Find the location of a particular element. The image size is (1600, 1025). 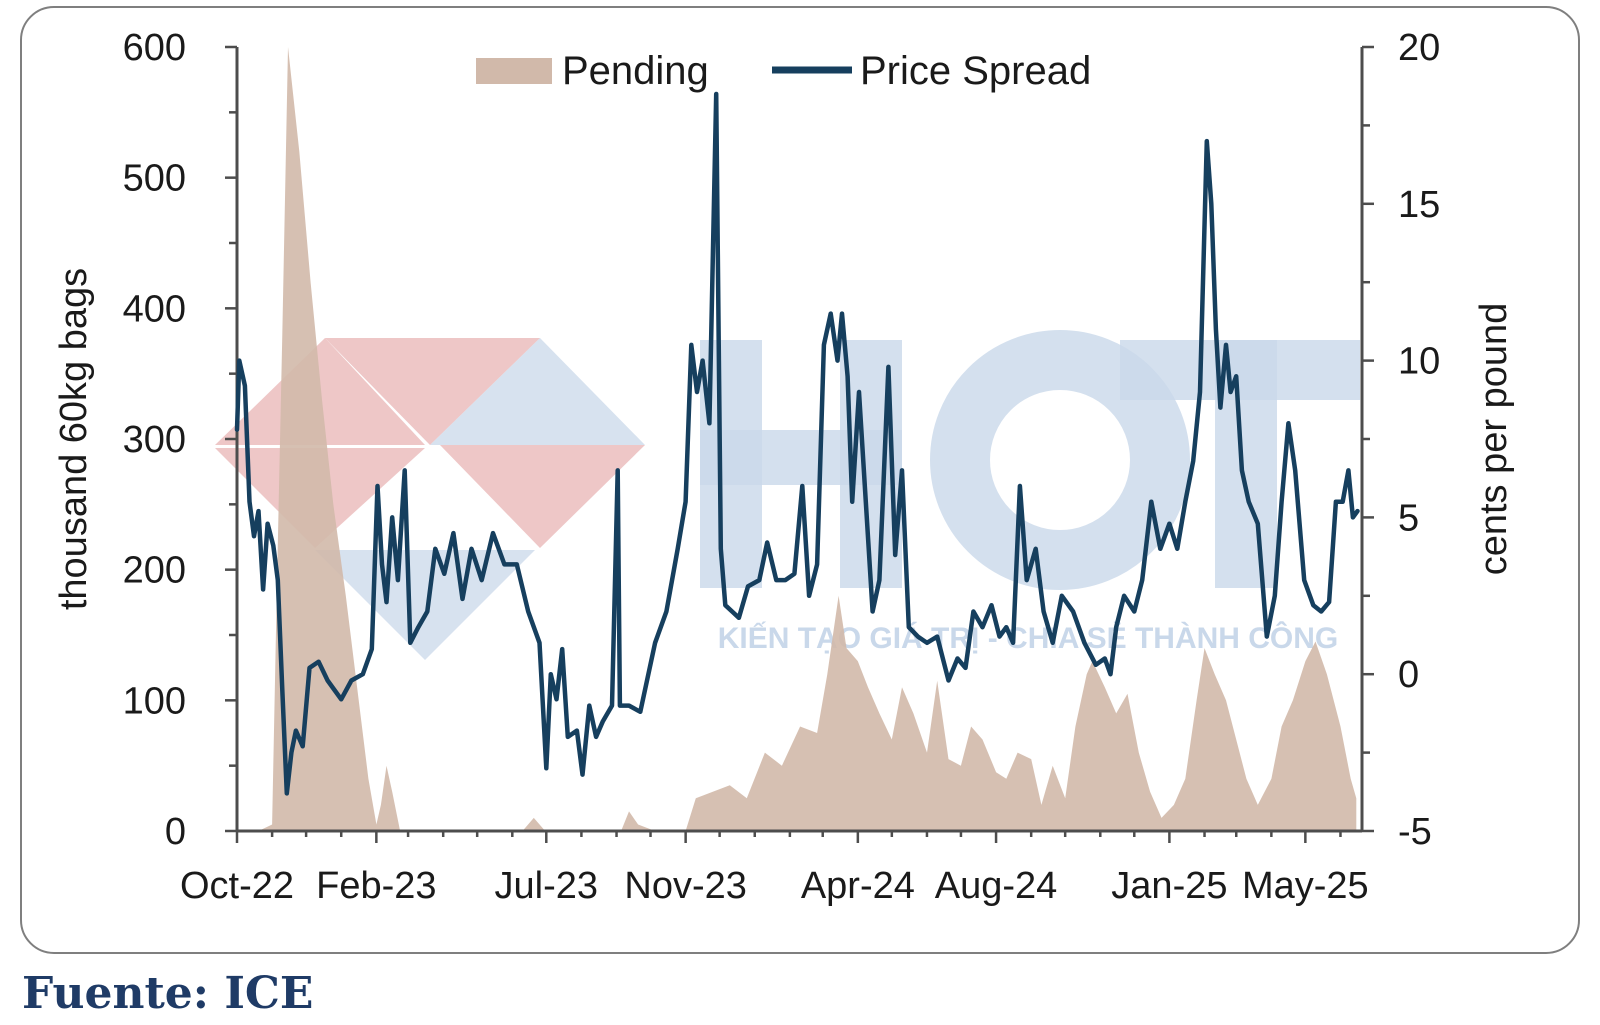

x-tick-label: Oct-22 is located at coordinates (237, 886).